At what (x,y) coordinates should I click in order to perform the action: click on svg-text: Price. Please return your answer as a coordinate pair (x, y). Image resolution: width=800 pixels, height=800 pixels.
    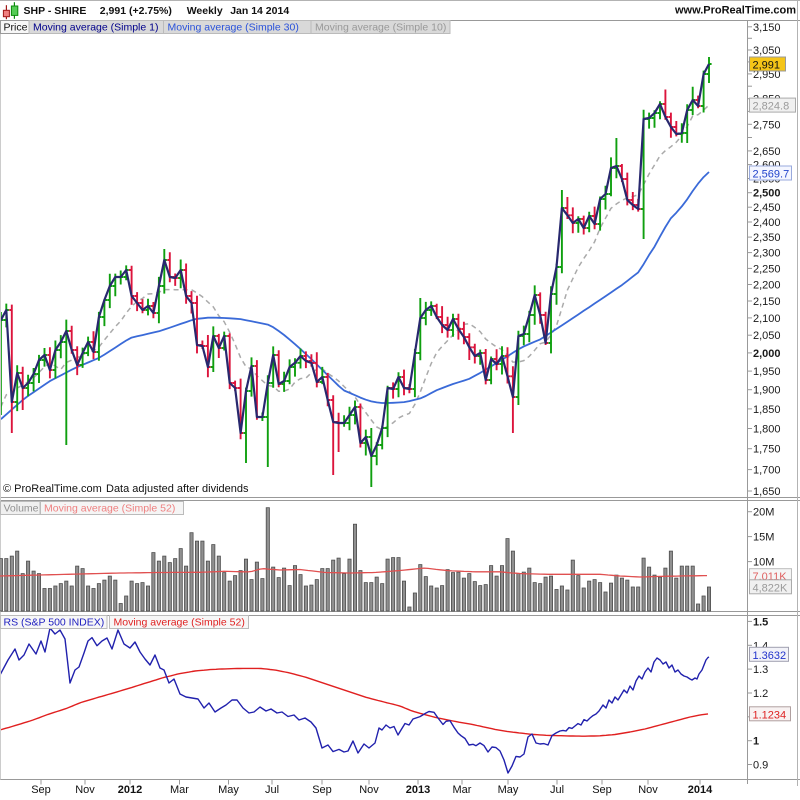
    Looking at the image, I should click on (16, 28).